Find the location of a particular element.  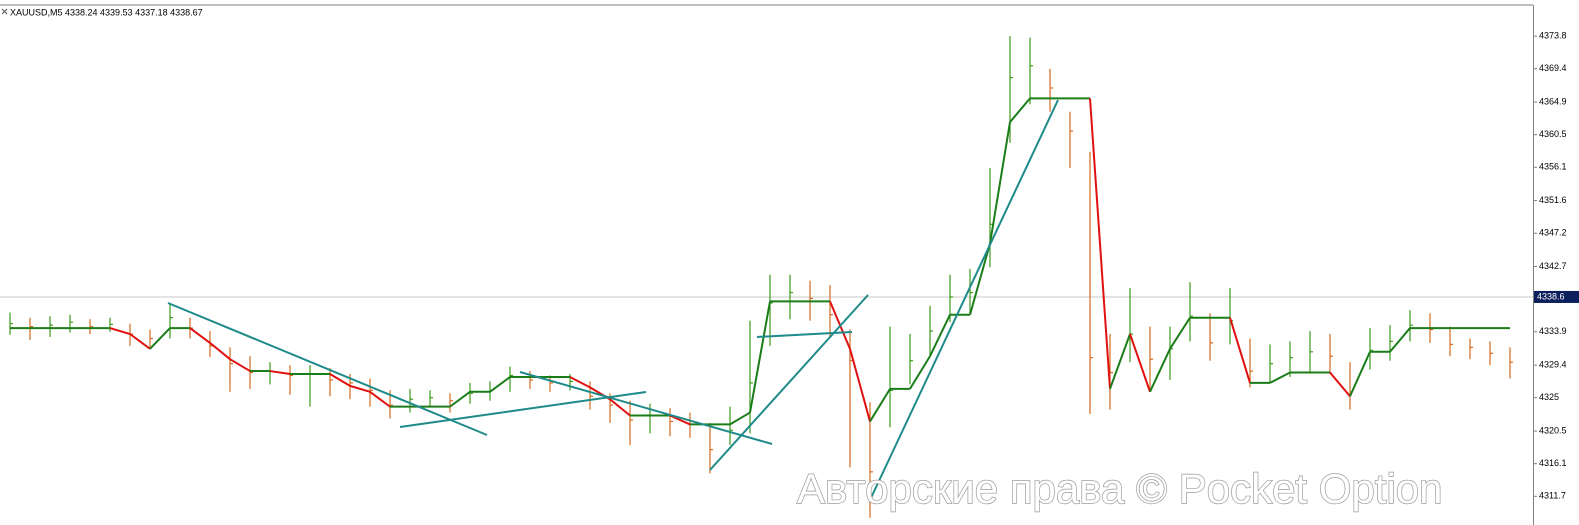

y-tick-label: 4333.9 is located at coordinates (1553, 331).